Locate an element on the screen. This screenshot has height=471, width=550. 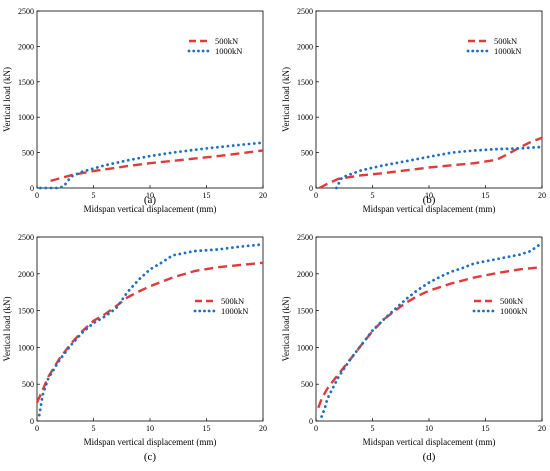
panel-label: (c) is located at coordinates (150, 457).